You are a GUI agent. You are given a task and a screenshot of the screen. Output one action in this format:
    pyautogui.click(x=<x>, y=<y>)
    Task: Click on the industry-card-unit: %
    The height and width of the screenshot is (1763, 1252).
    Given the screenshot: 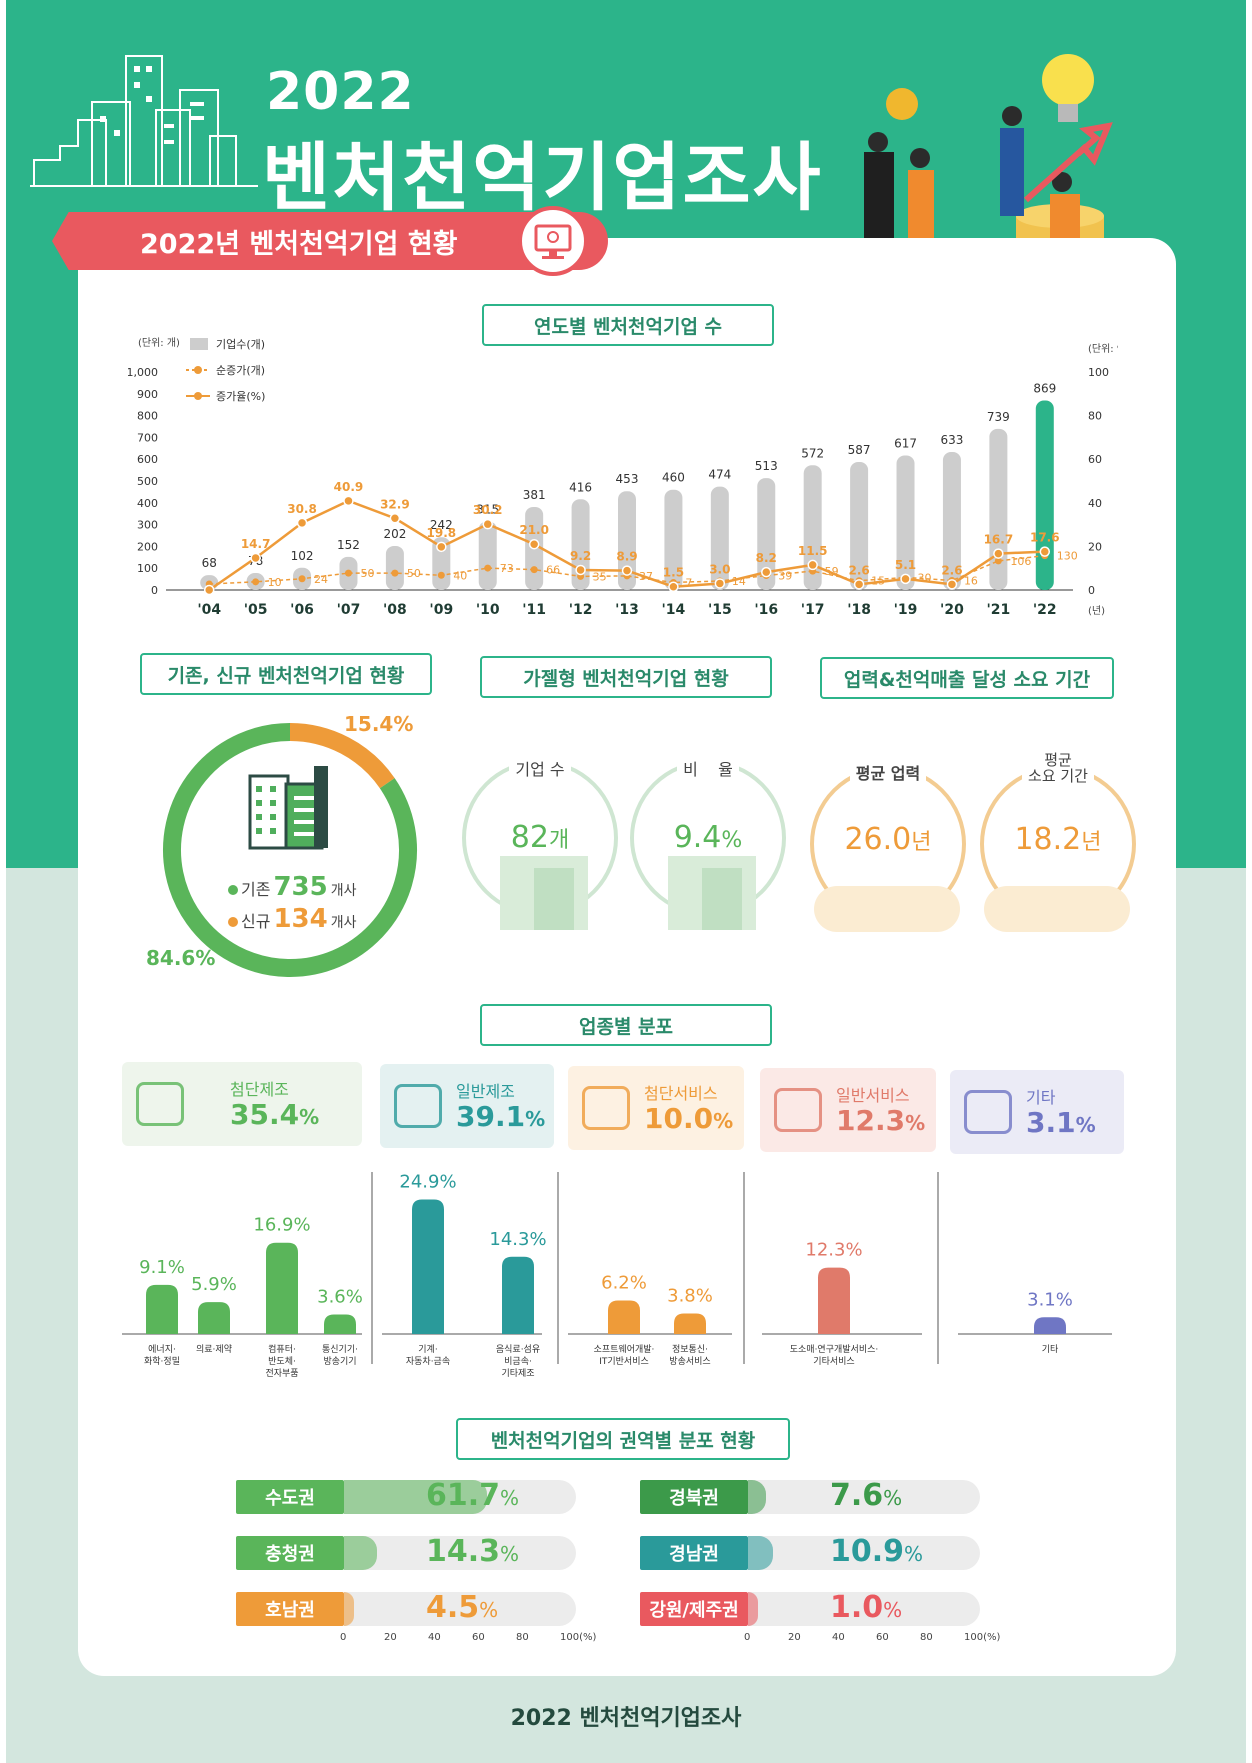 What is the action you would take?
    pyautogui.click(x=915, y=1123)
    